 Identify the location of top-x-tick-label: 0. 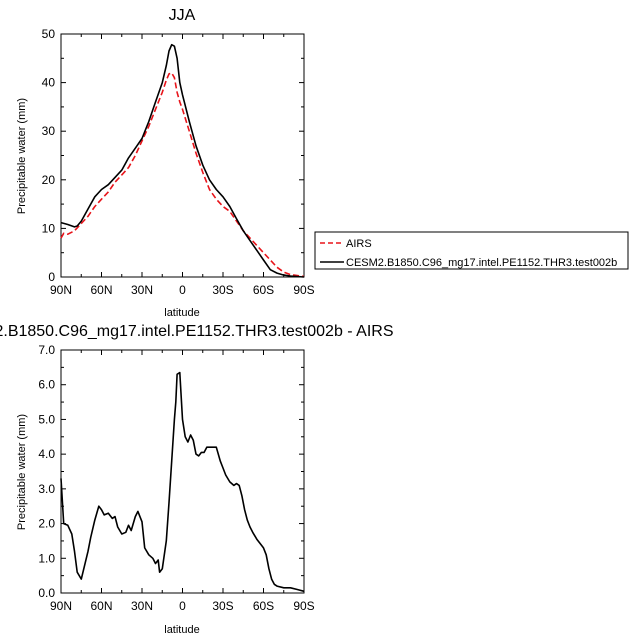
(182, 290).